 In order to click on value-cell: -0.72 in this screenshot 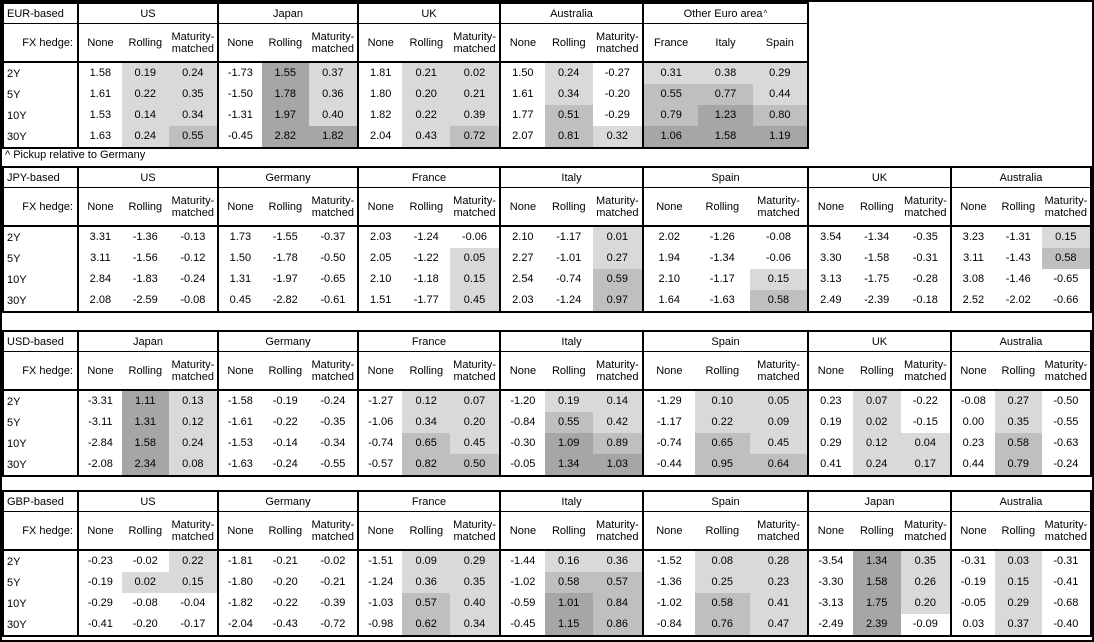, I will do `click(333, 624)`.